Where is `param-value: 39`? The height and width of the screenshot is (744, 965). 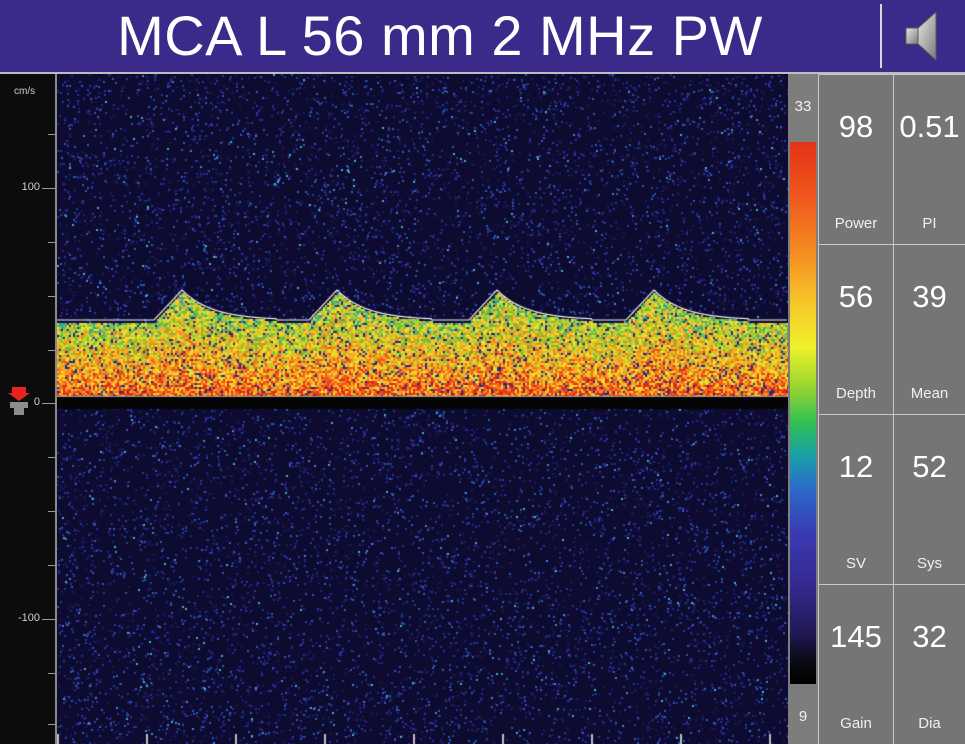 param-value: 39 is located at coordinates (929, 296).